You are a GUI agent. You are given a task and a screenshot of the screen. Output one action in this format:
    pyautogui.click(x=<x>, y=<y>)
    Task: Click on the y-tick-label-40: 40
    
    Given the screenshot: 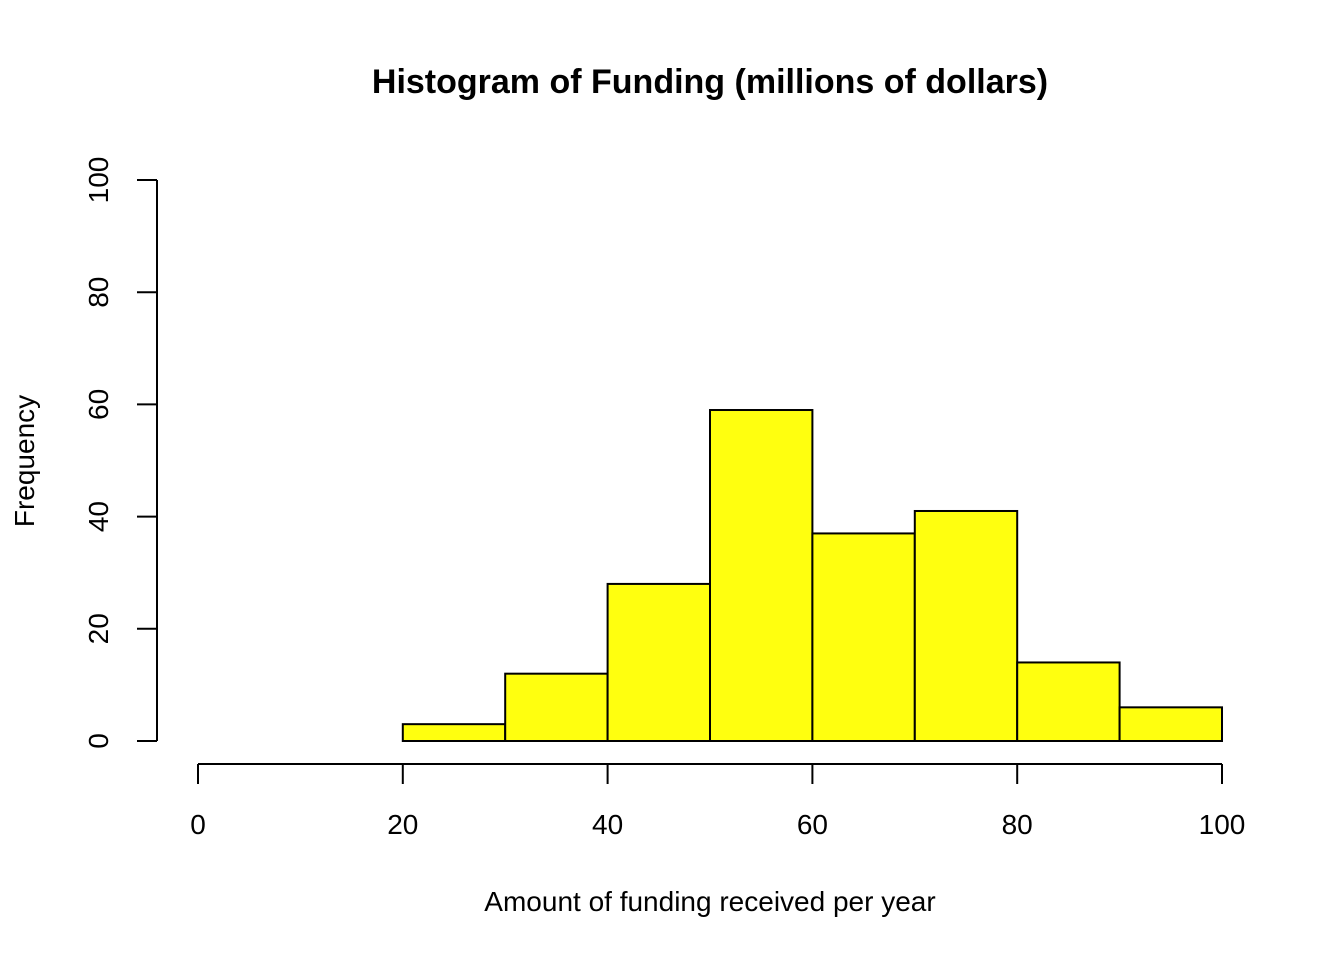 What is the action you would take?
    pyautogui.click(x=98, y=516)
    